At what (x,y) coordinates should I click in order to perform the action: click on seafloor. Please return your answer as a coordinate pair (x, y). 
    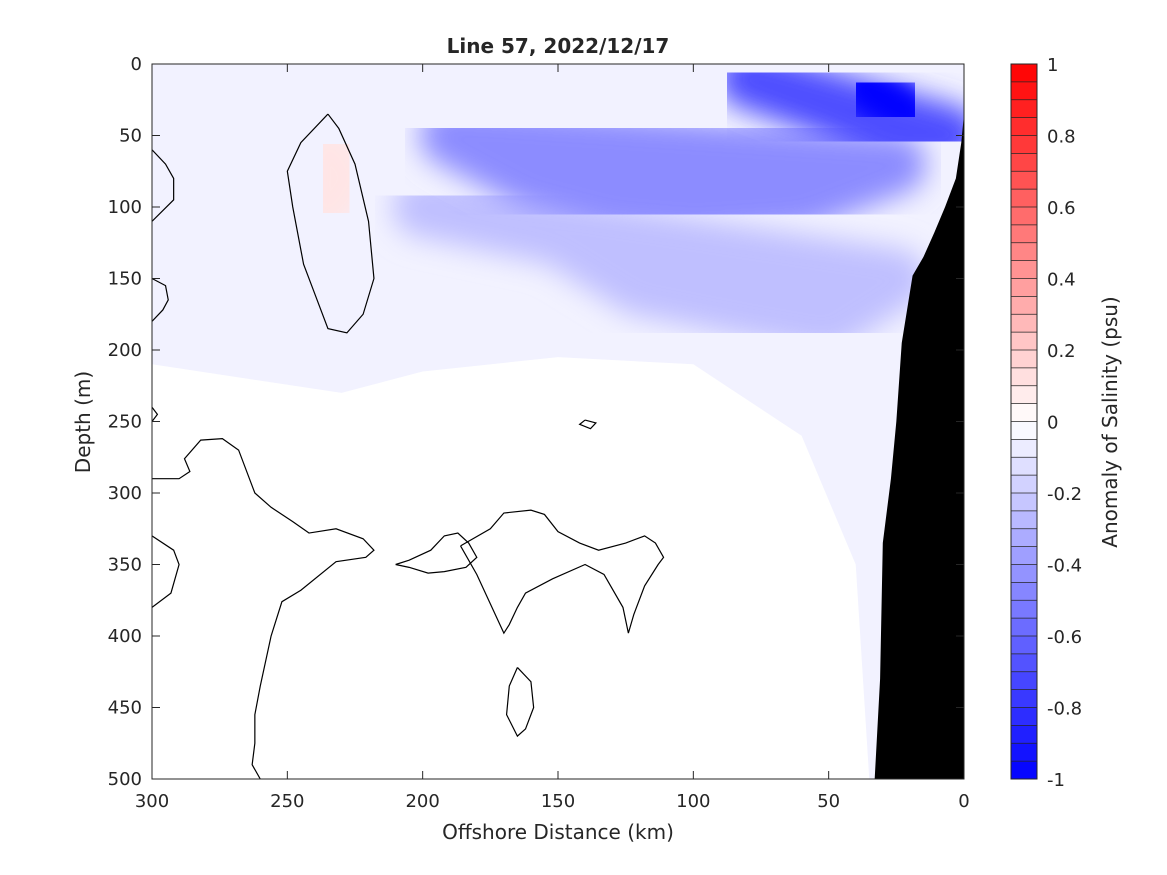
    Looking at the image, I should click on (919, 446).